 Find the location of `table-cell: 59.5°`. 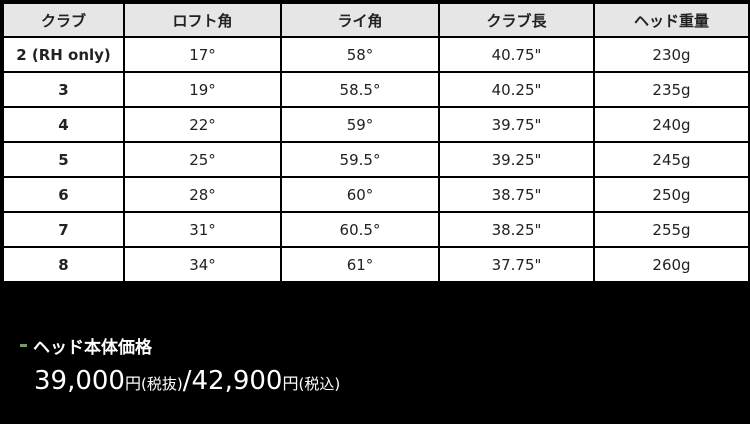

table-cell: 59.5° is located at coordinates (360, 159).